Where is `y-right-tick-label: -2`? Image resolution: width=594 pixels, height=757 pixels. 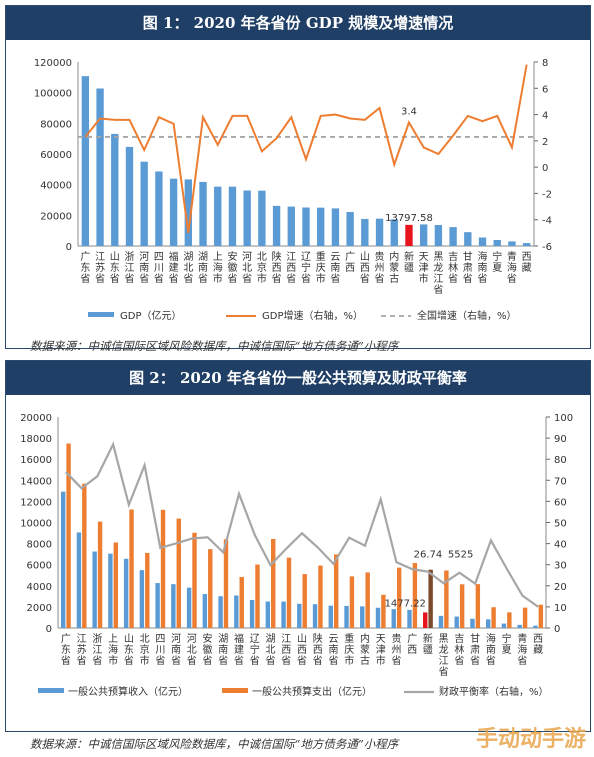 y-right-tick-label: -2 is located at coordinates (547, 194).